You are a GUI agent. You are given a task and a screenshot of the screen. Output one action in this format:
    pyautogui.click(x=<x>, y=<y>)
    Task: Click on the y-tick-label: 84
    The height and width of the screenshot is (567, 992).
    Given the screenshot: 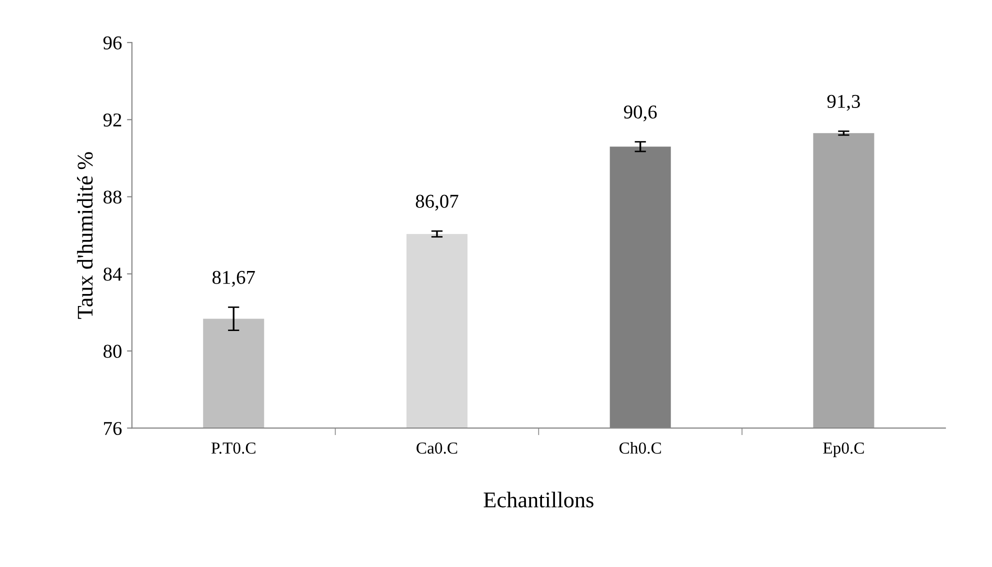 What is the action you would take?
    pyautogui.click(x=113, y=274)
    